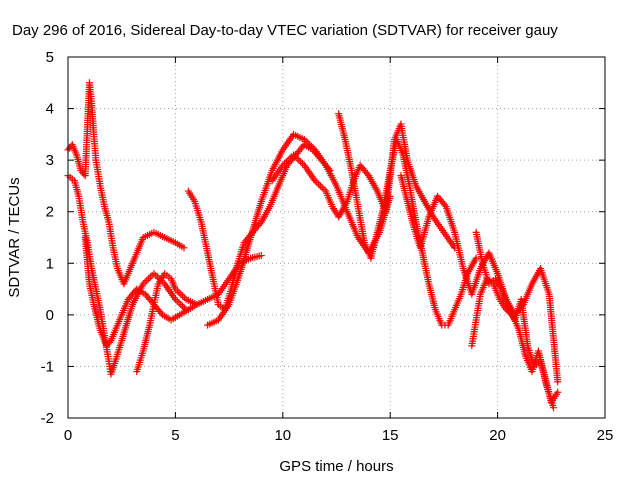 The image size is (640, 480). I want to click on x-axis-title: GPS time / hours, so click(336, 466).